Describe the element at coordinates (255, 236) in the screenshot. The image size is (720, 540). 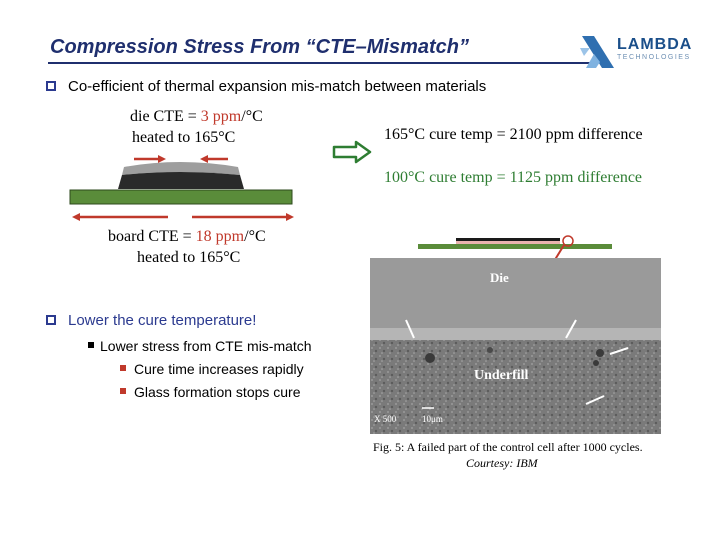
I see `board-cte-unit: /°C` at that location.